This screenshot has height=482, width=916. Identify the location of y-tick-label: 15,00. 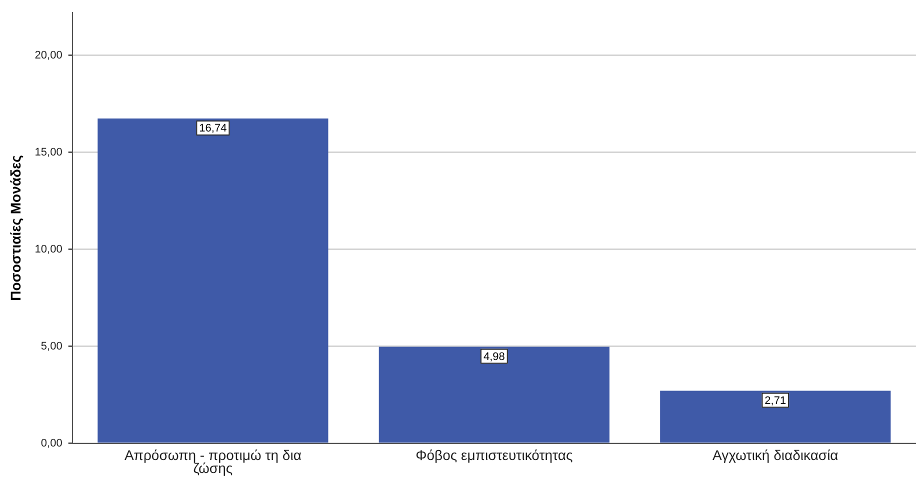
(48, 152).